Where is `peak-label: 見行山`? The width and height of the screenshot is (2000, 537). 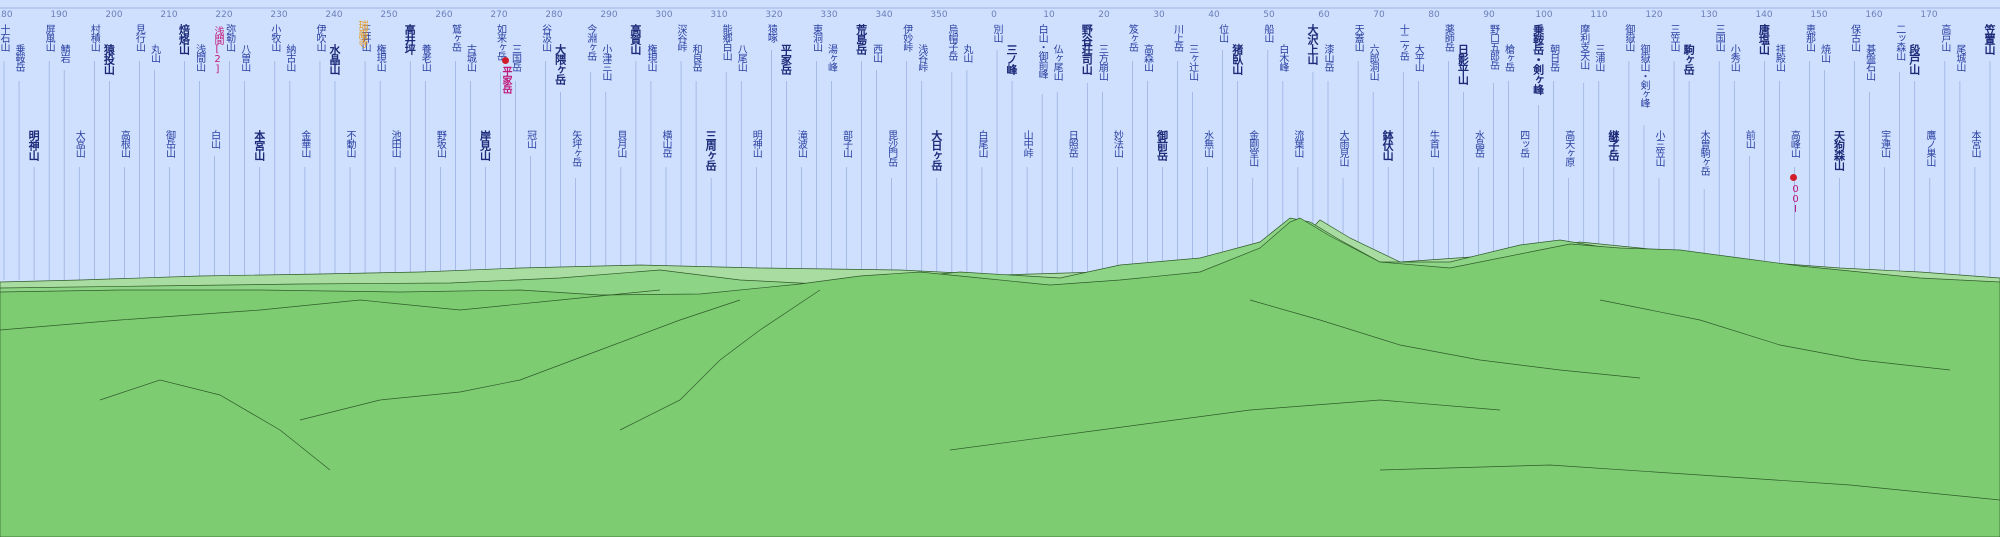
peak-label: 見行山 is located at coordinates (139, 37).